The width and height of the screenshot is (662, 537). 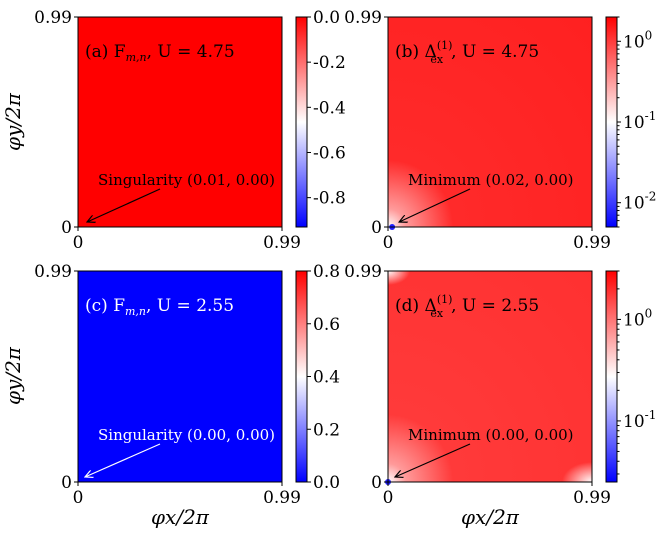 I want to click on panel-c-label: (c) Fm,n, U = 2.55, so click(x=159, y=307).